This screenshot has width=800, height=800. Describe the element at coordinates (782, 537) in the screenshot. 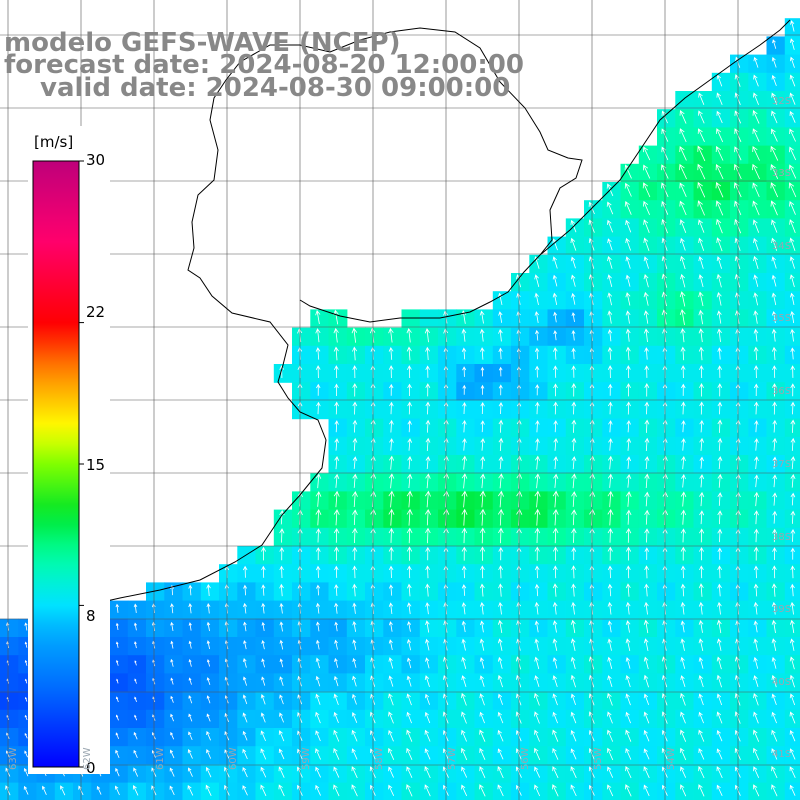

I see `lat-label-38s: 38S` at that location.